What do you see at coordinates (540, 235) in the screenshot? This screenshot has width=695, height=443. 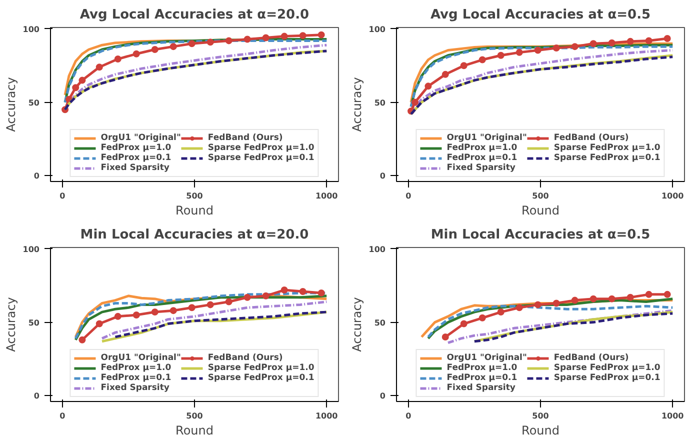 I see `chart-title: Min Local Accuracies at α=0.5` at bounding box center [540, 235].